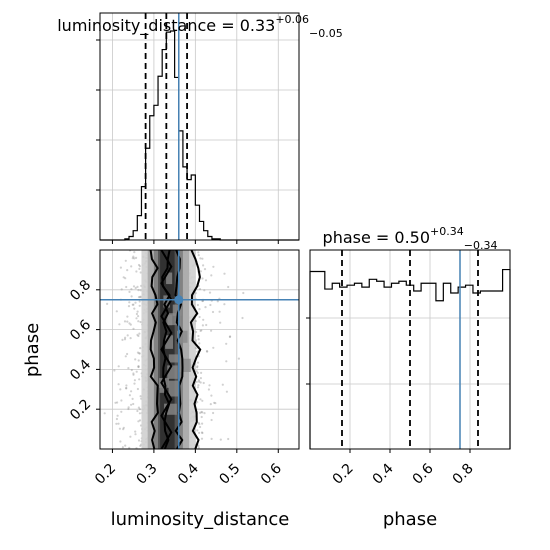 This screenshot has height=550, width=550. I want to click on joint-x-tick-label: 0.5, so click(229, 474).